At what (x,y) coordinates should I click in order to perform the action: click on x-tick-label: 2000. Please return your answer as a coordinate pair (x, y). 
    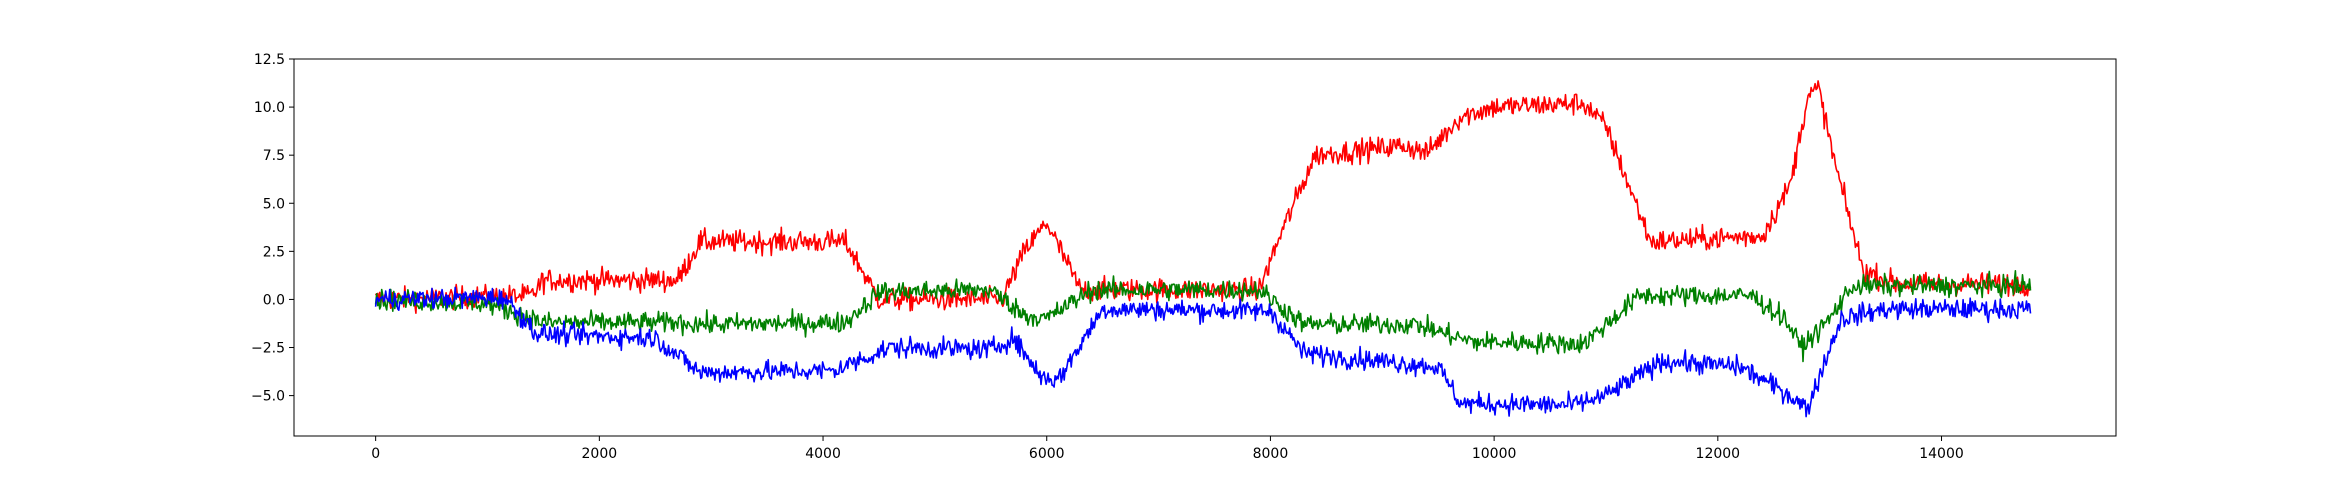
    Looking at the image, I should click on (600, 454).